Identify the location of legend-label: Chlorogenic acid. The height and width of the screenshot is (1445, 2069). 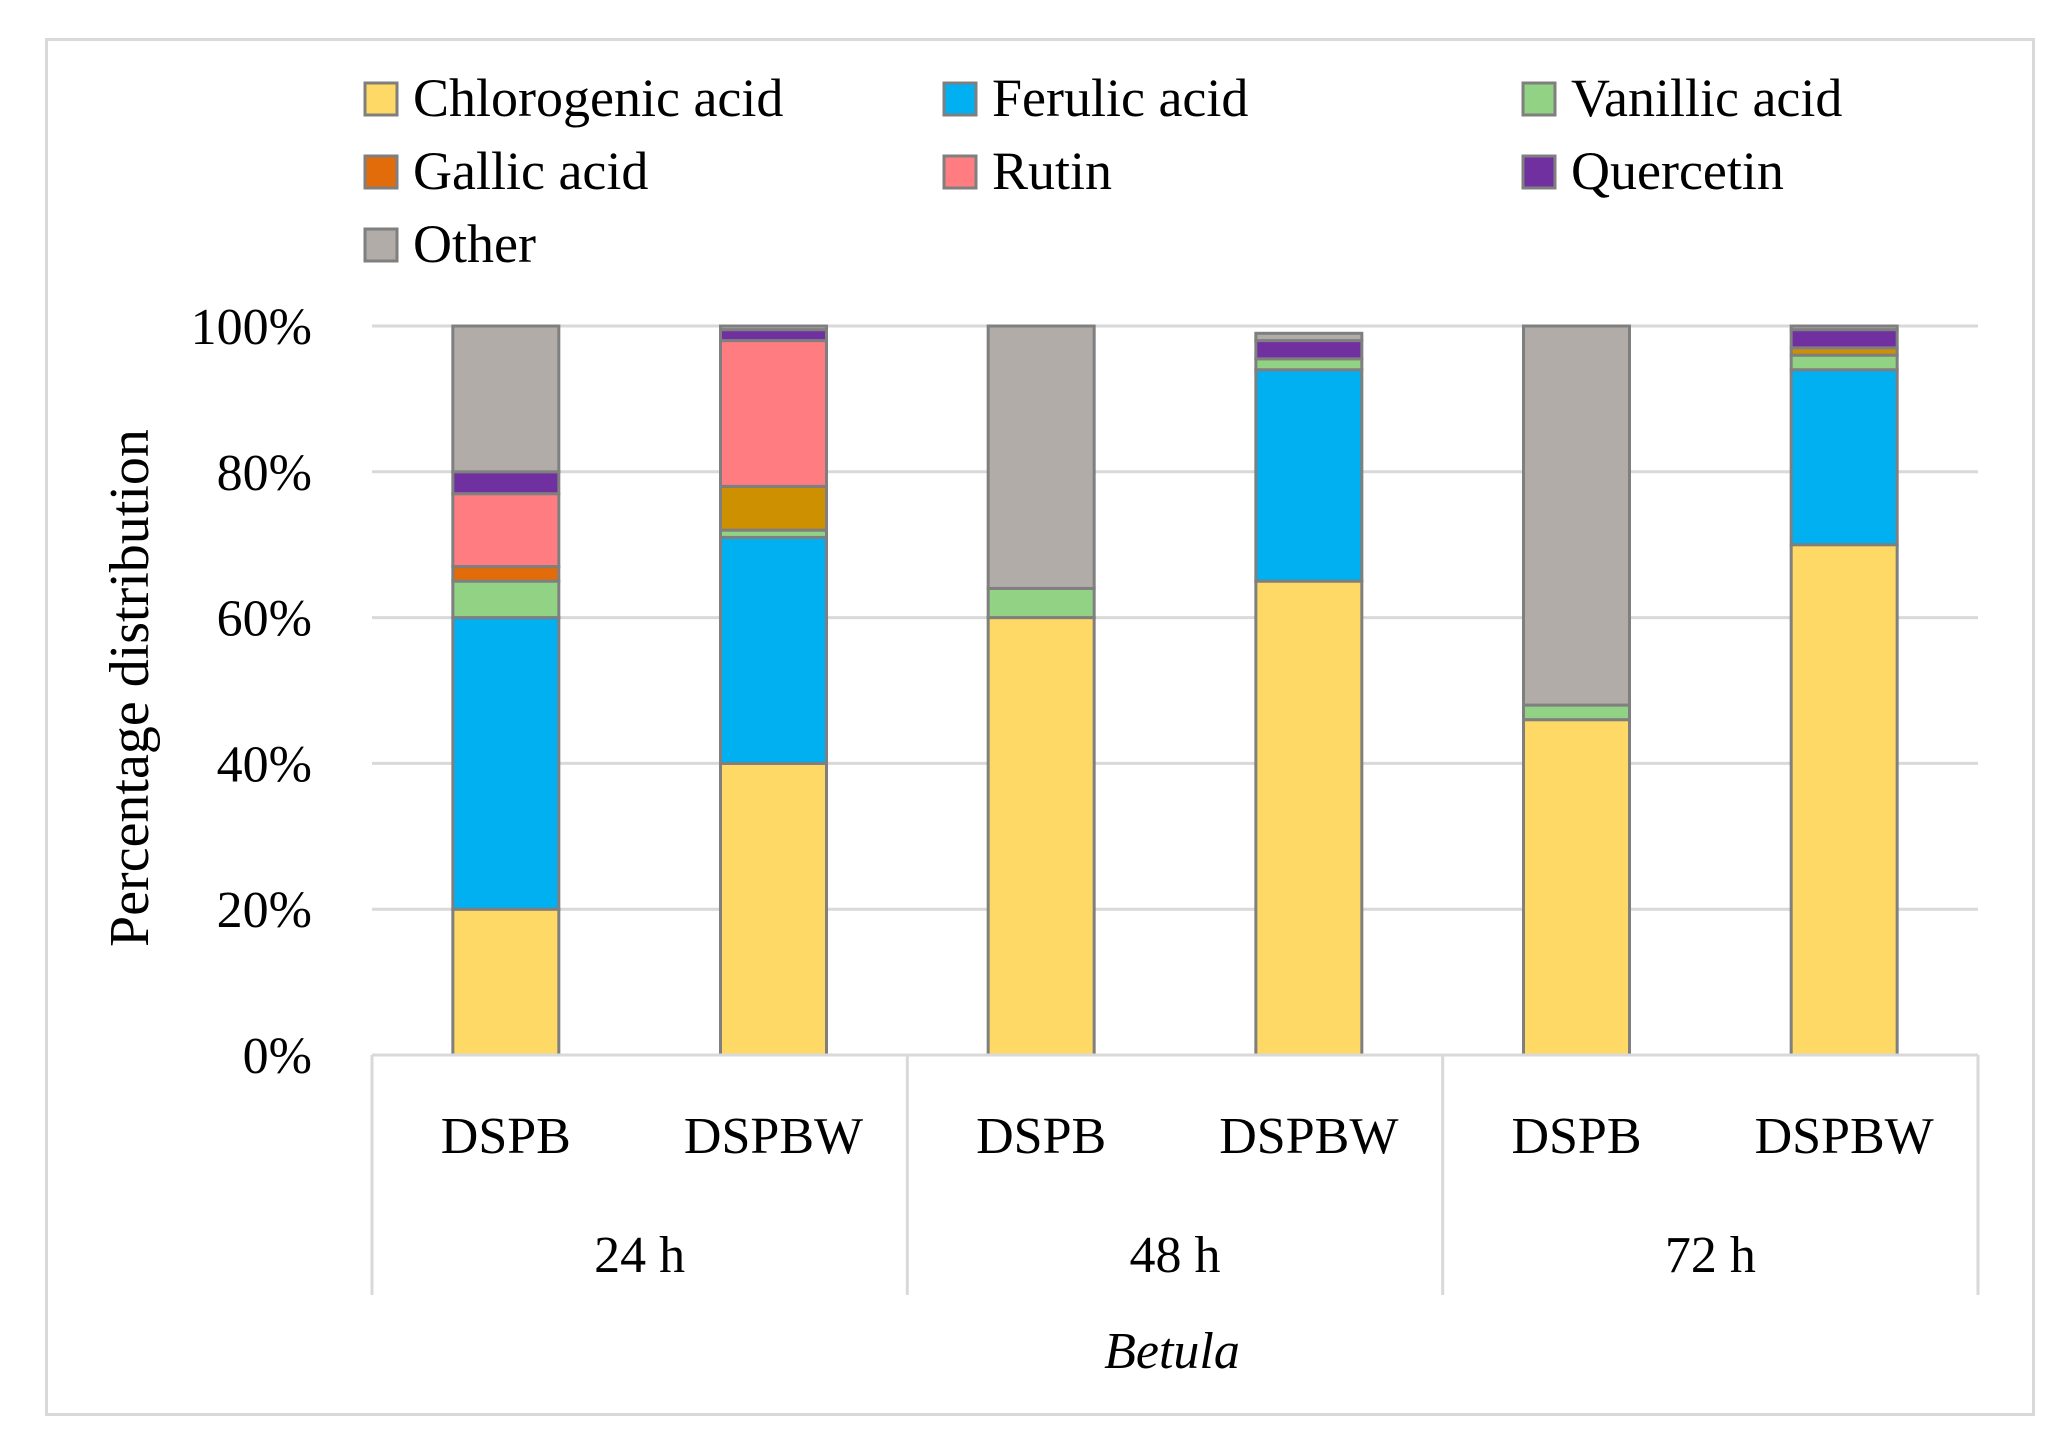
(598, 98).